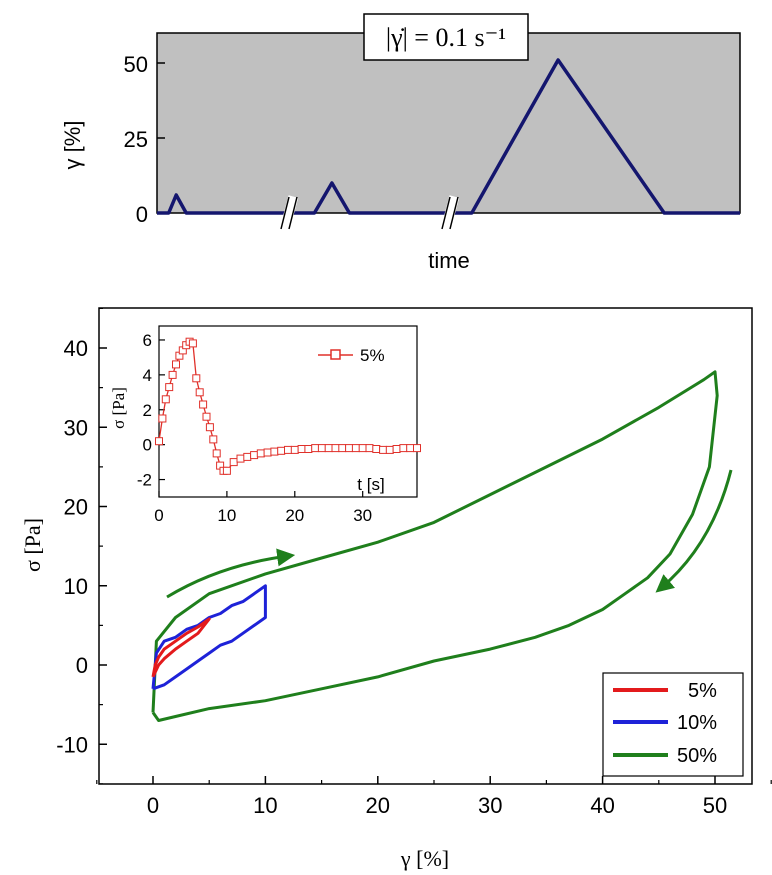  I want to click on inset-x-tick-label-2: 20, so click(294, 515).